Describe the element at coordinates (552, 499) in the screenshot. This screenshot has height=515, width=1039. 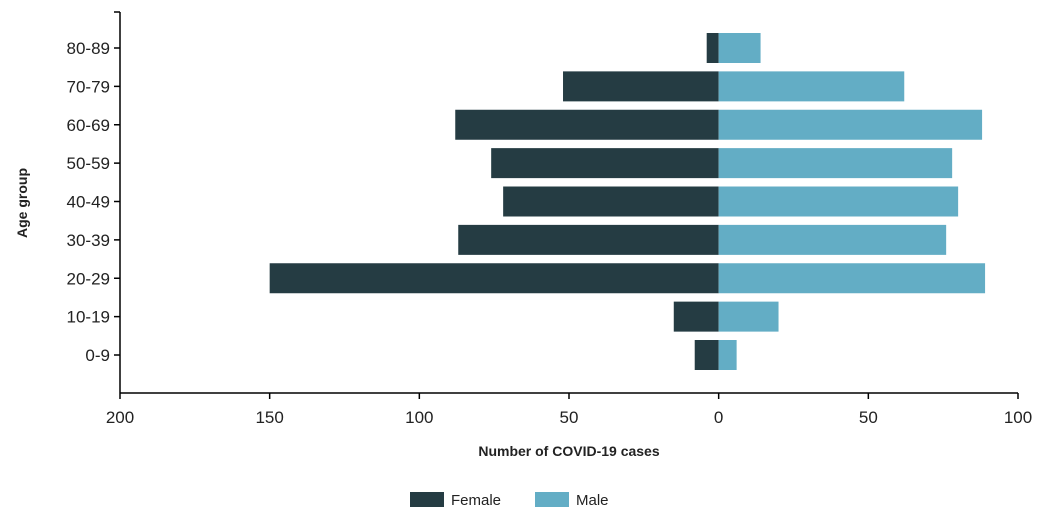
I see `legend-swatch-male` at that location.